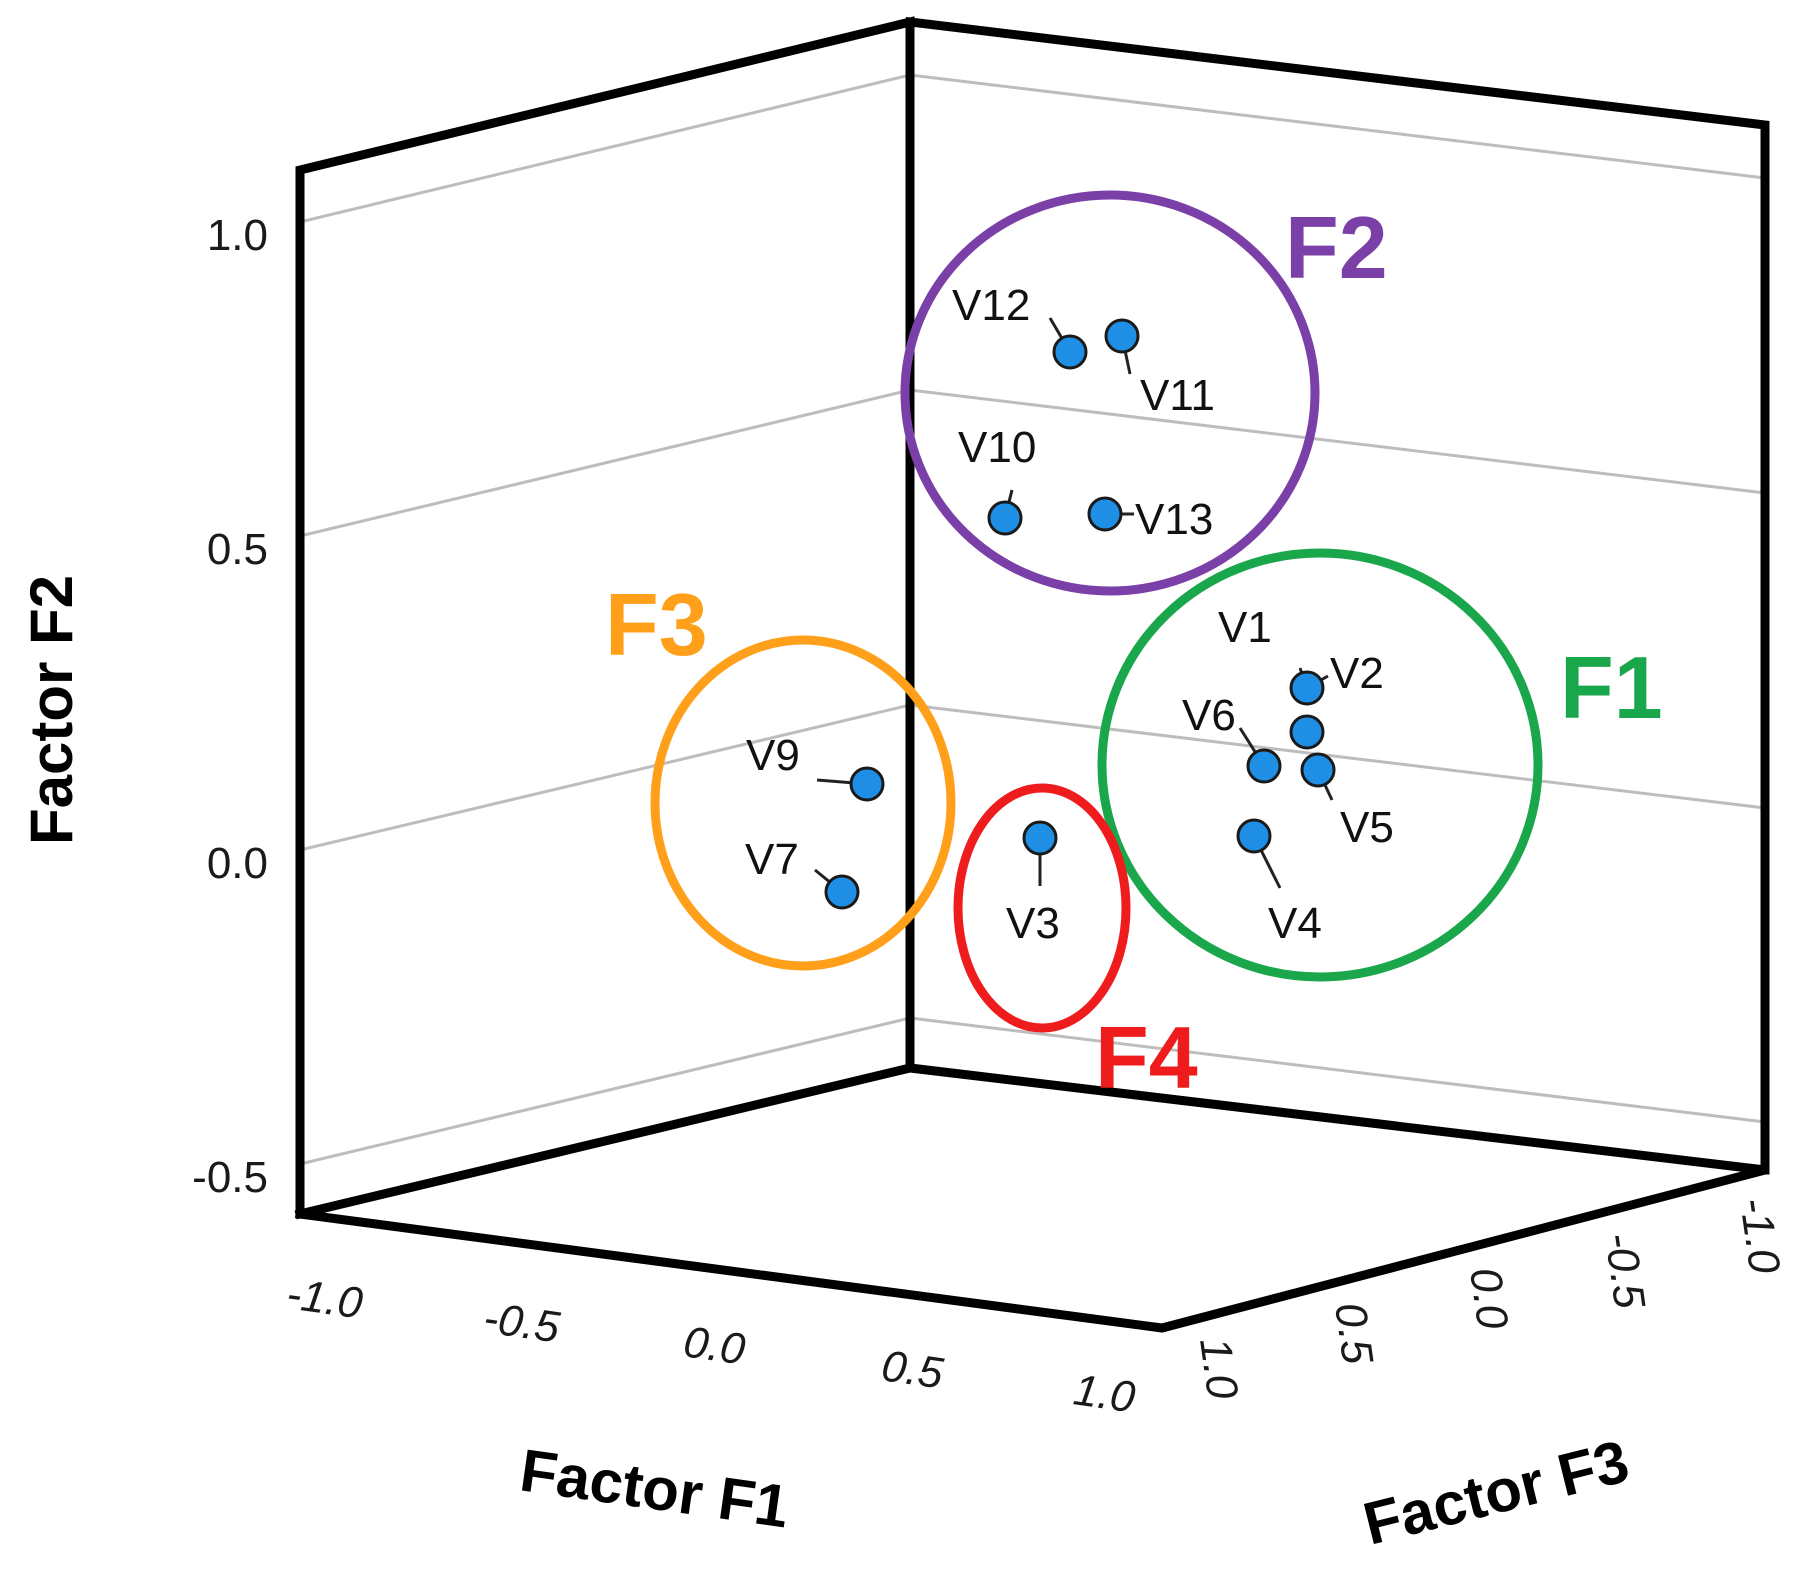  What do you see at coordinates (1005, 518) in the screenshot?
I see `data-point-v10` at bounding box center [1005, 518].